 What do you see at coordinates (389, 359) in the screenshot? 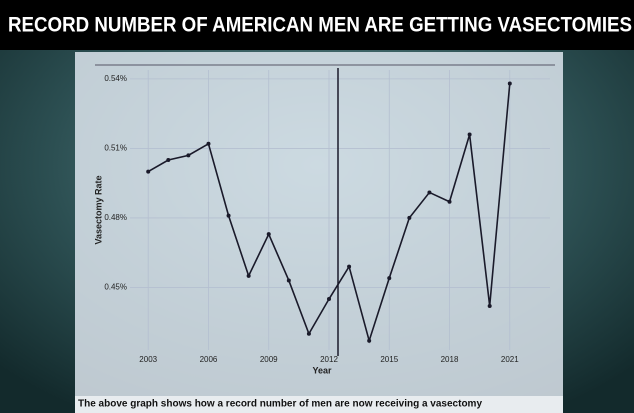
I see `x-tick-label: 2015` at bounding box center [389, 359].